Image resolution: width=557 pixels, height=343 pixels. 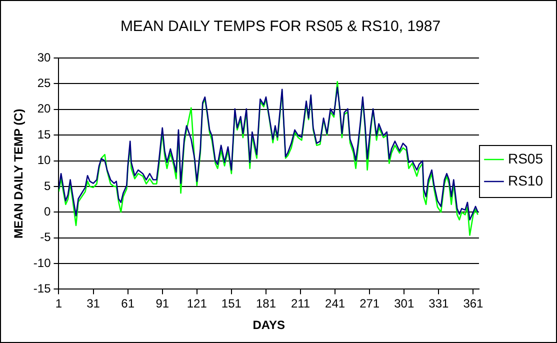 I want to click on y-axis-title: MEAN DAILY TEMP (C), so click(x=19, y=173).